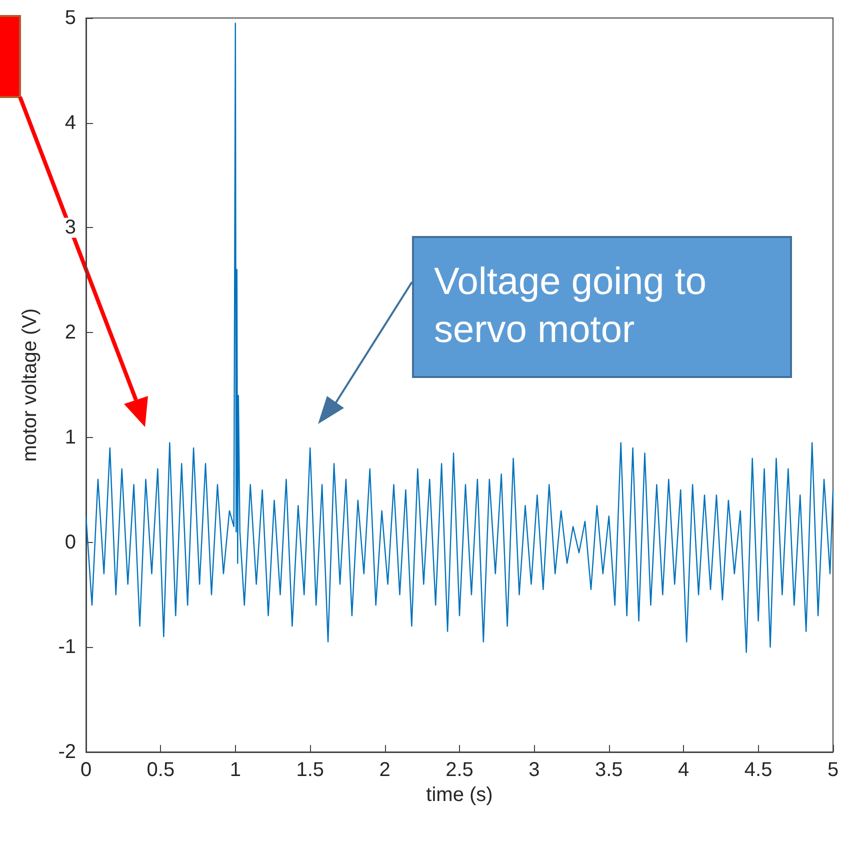  What do you see at coordinates (70, 437) in the screenshot?
I see `y-tick-label: 1` at bounding box center [70, 437].